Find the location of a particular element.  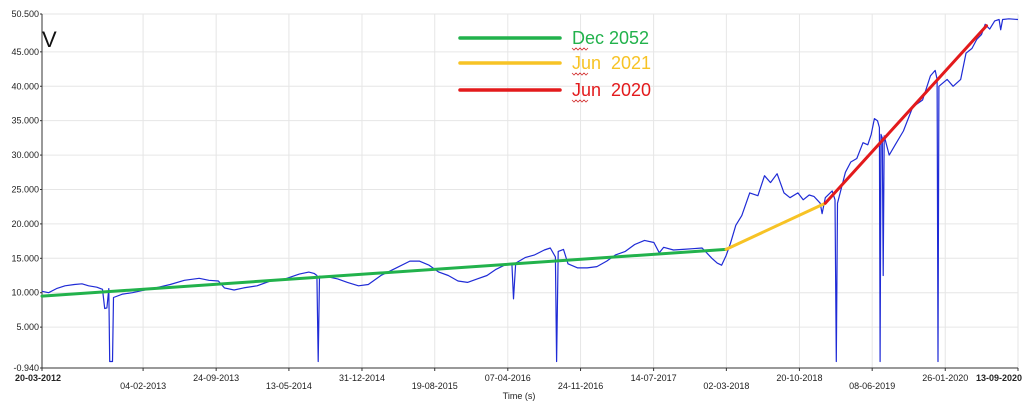

x-tick-label: 24-09-2013 is located at coordinates (216, 378).